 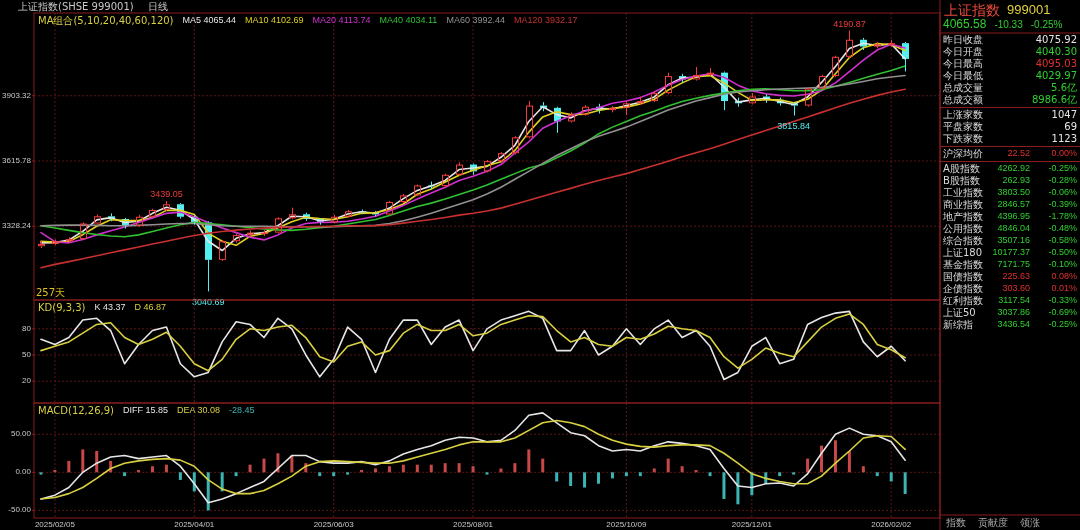 What do you see at coordinates (972, 10) in the screenshot?
I see `text: 上证指数` at bounding box center [972, 10].